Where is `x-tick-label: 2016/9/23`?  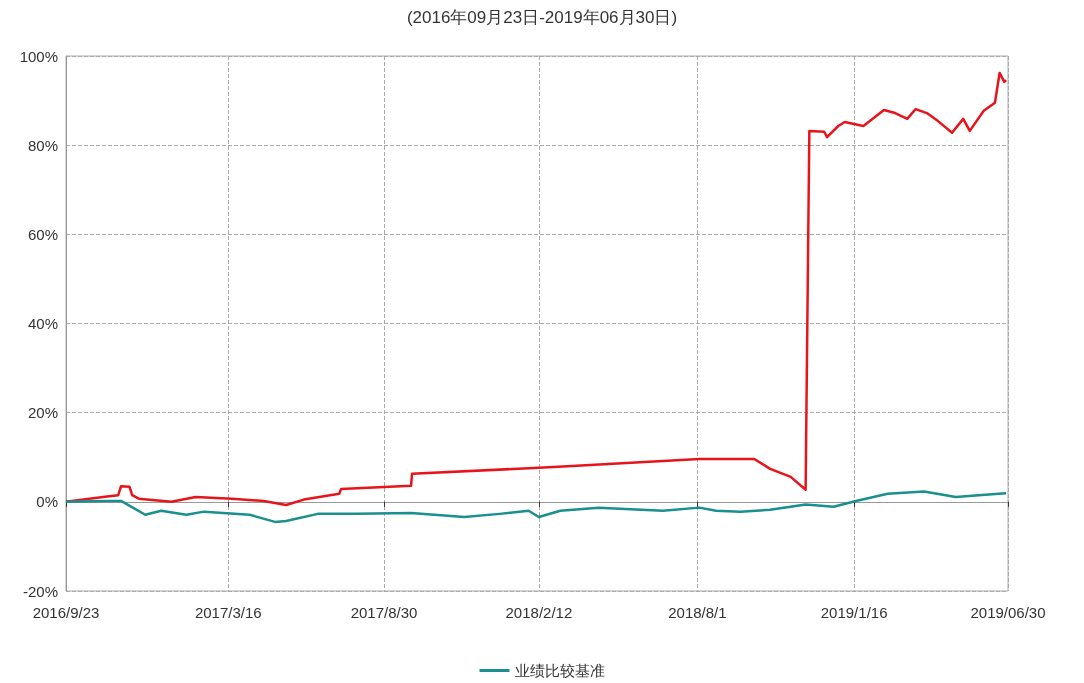 x-tick-label: 2016/9/23 is located at coordinates (66, 612).